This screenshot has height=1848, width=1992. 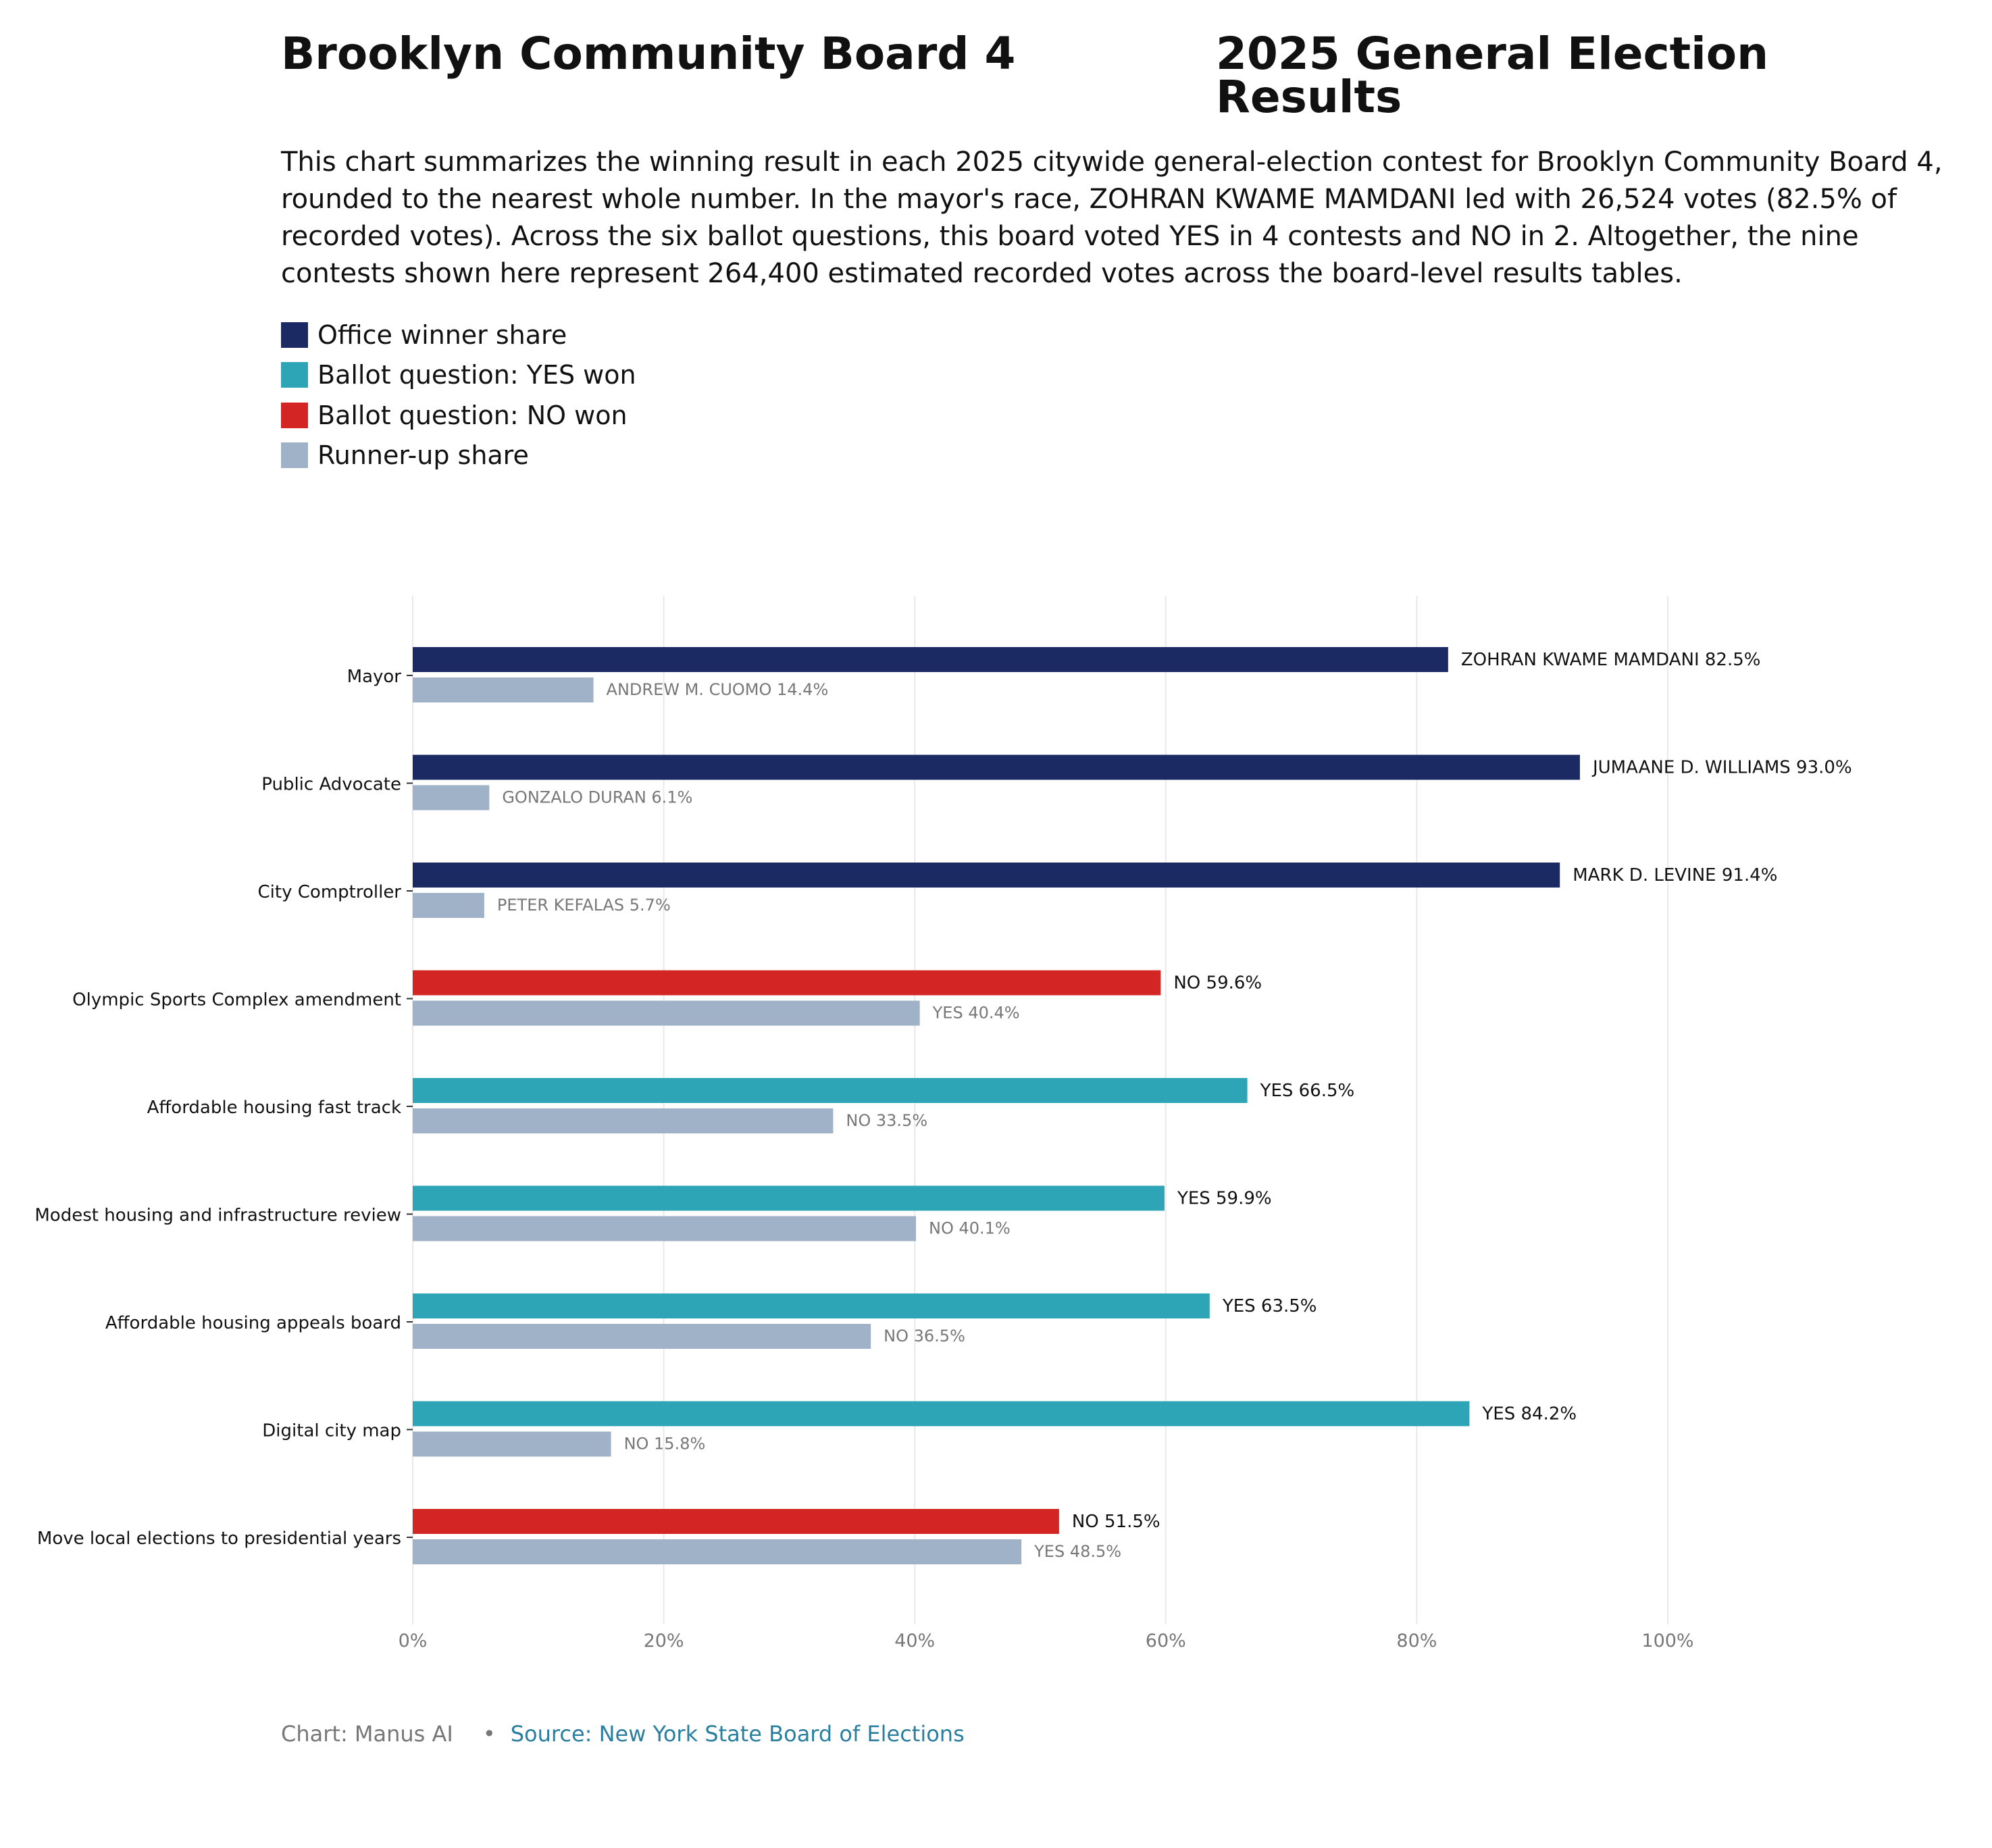 What do you see at coordinates (1675, 875) in the screenshot?
I see `winner-data-label: MARK D. LEVINE 91.4%` at bounding box center [1675, 875].